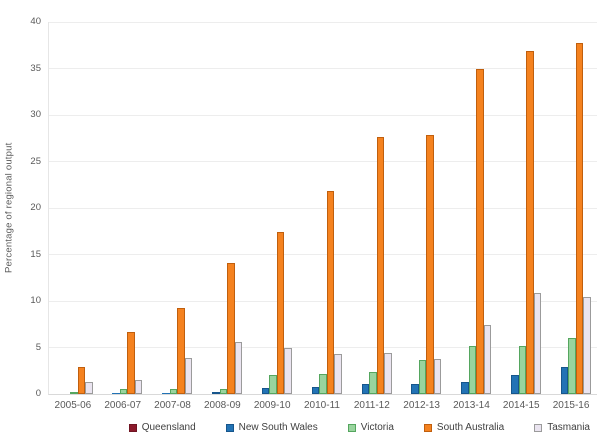  I want to click on legend-label: Tasmania, so click(568, 427).